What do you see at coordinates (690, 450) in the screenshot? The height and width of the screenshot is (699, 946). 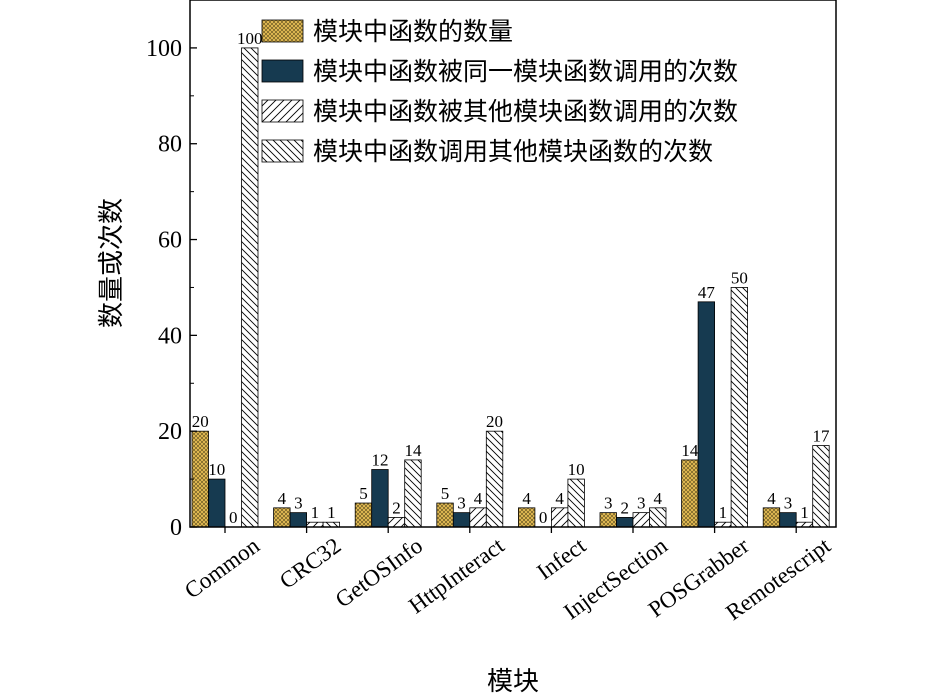 I see `data-label-posgrabber-series-1: 14` at bounding box center [690, 450].